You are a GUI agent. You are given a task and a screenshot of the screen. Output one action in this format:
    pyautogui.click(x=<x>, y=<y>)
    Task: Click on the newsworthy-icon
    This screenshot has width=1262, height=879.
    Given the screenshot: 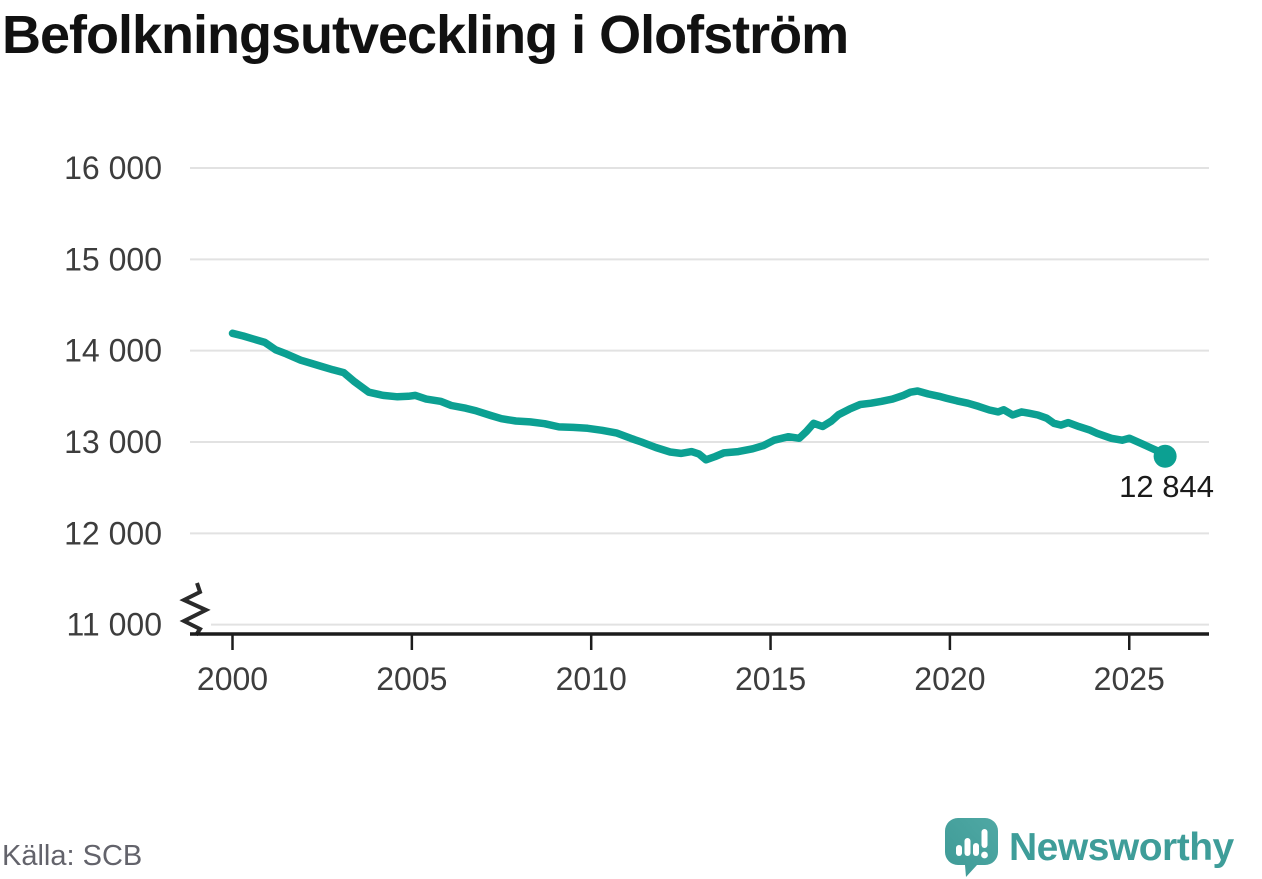 What is the action you would take?
    pyautogui.click(x=971, y=847)
    